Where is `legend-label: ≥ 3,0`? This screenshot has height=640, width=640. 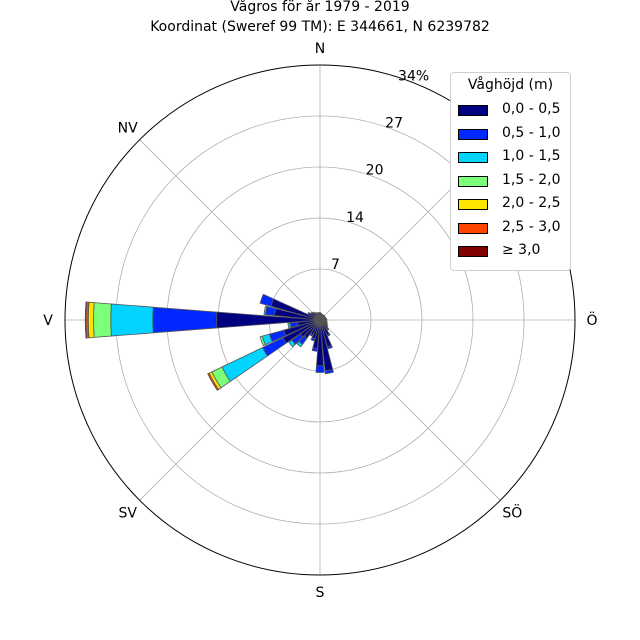 legend-label: ≥ 3,0 is located at coordinates (521, 250).